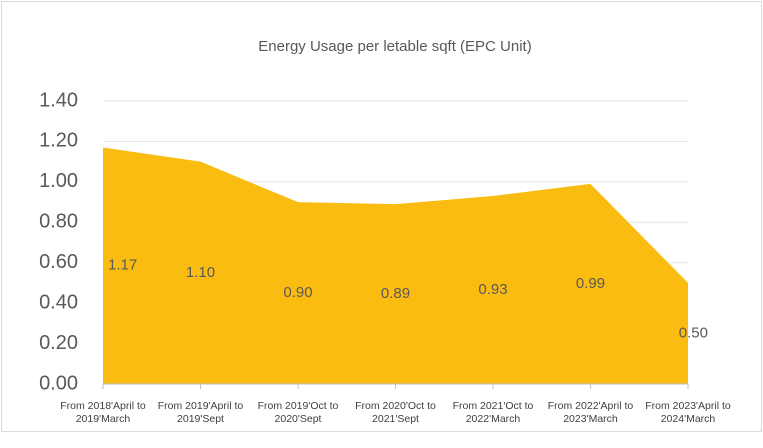 Image resolution: width=763 pixels, height=448 pixels. What do you see at coordinates (297, 292) in the screenshot?
I see `data-label: 0.90` at bounding box center [297, 292].